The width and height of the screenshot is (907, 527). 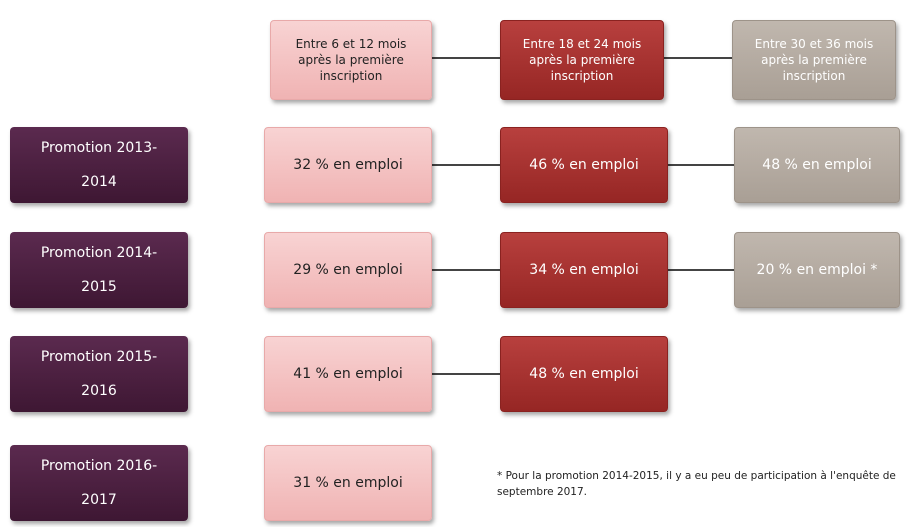 I want to click on promotion-label: Promotion 2016-2017, so click(x=99, y=483).